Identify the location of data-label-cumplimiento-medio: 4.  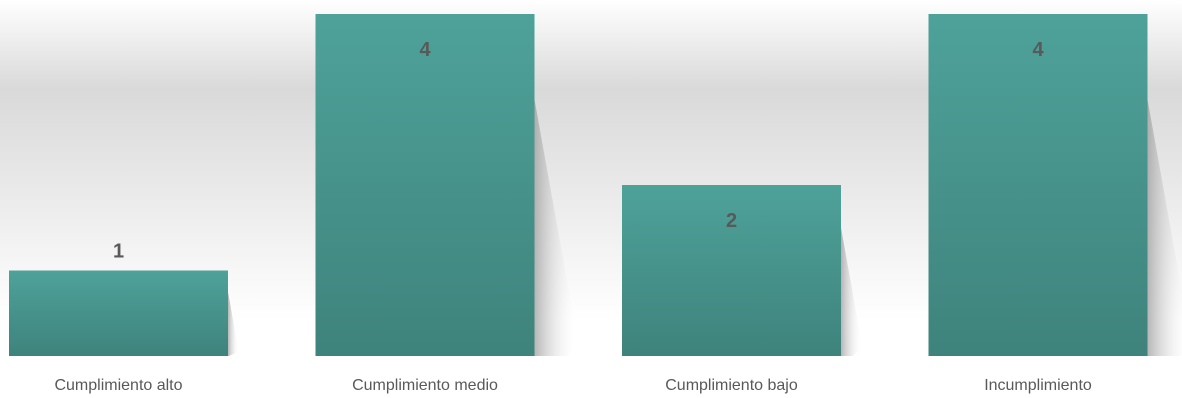
(425, 50).